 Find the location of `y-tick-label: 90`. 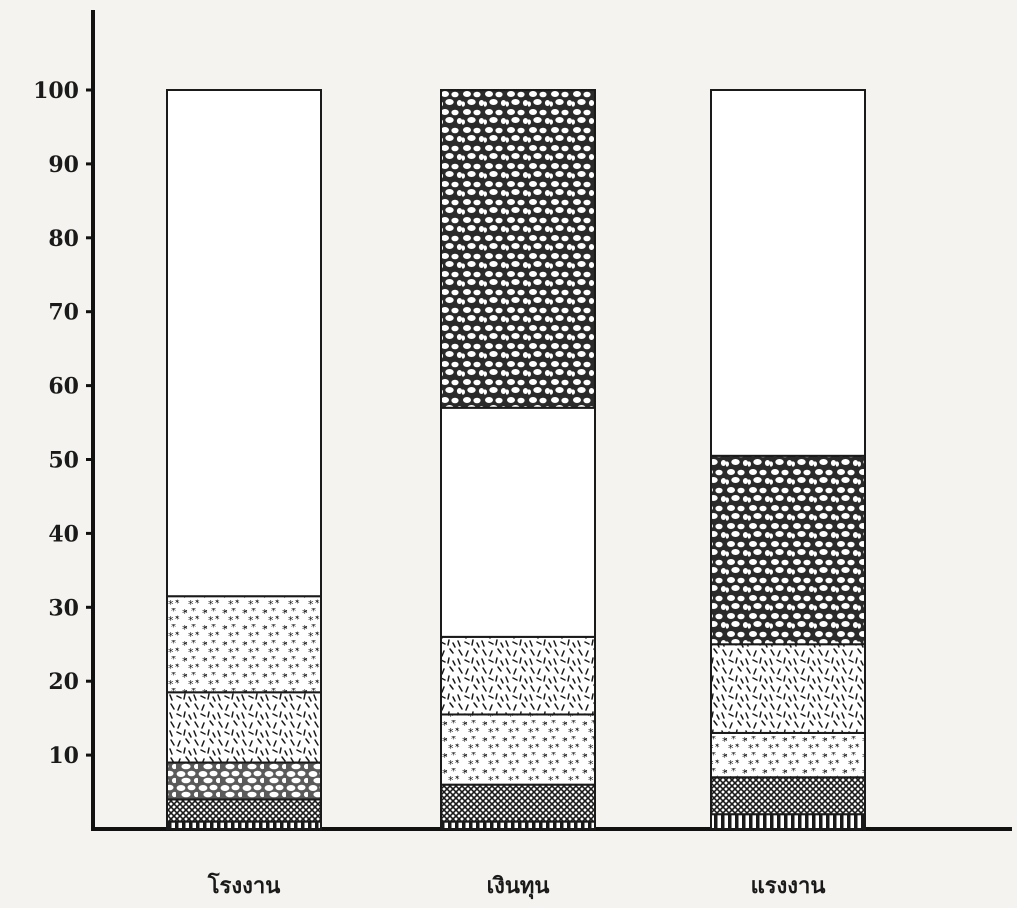

y-tick-label: 90 is located at coordinates (63, 165).